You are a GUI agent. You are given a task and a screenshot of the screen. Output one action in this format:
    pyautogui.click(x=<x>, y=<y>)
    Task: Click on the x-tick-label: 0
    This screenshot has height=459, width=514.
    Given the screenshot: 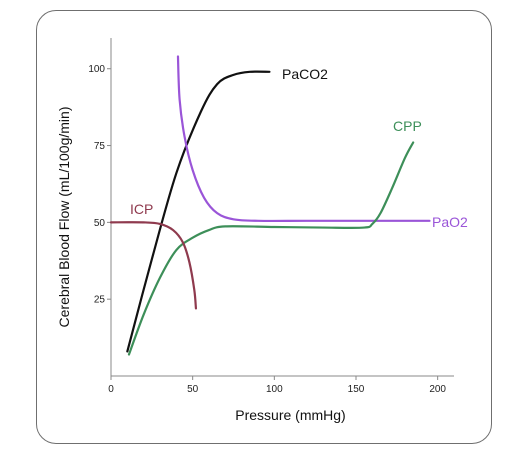 What is the action you would take?
    pyautogui.click(x=111, y=389)
    